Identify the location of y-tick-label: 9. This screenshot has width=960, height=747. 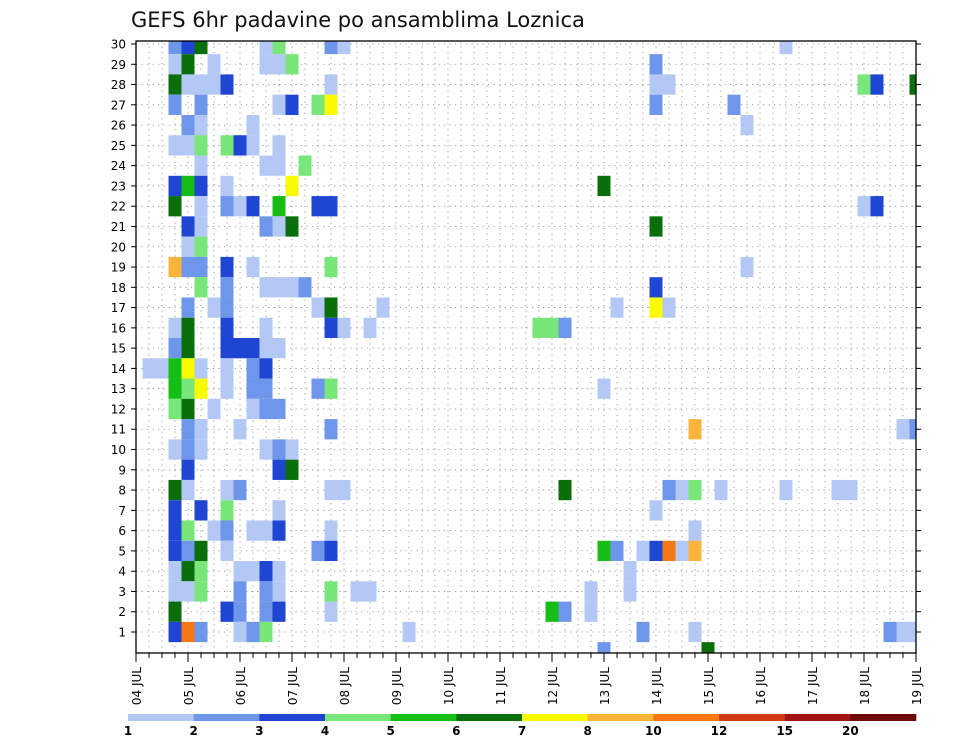
(122, 470).